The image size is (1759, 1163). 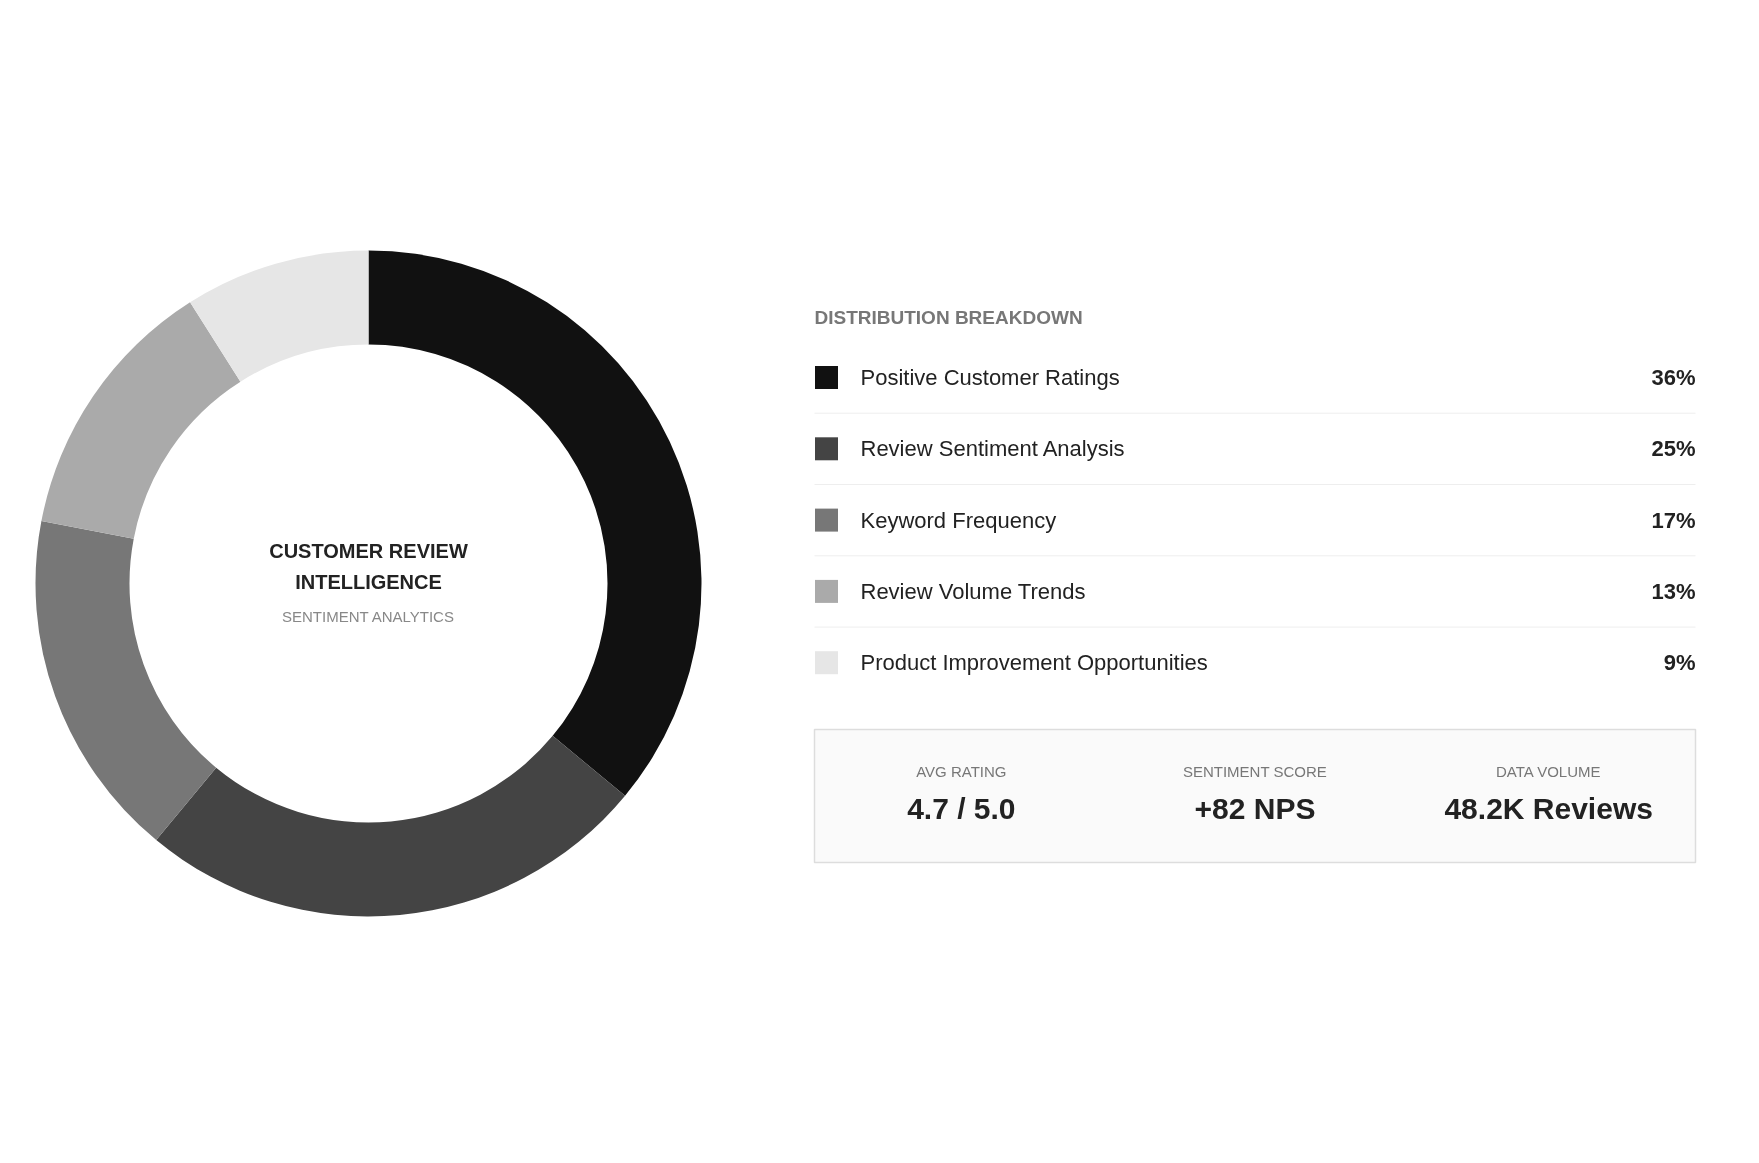 I want to click on text: +82 NPS, so click(x=1255, y=808).